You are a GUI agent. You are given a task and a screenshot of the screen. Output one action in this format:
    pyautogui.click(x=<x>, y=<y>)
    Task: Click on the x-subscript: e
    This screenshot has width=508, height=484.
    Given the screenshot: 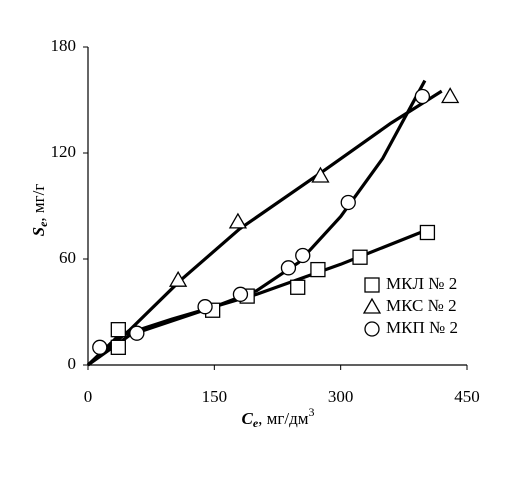 What is the action you would take?
    pyautogui.click(x=256, y=423)
    